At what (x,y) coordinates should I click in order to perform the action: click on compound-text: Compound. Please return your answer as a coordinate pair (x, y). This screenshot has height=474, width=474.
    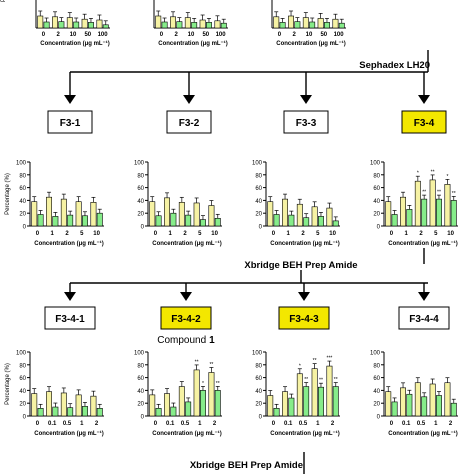
    Looking at the image, I should click on (181, 340).